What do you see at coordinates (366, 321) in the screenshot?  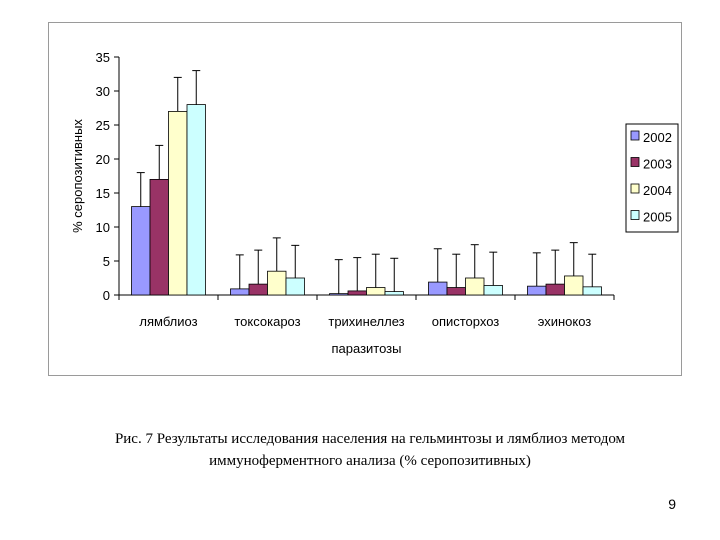 I see `x-tick-label: трихинеллез` at bounding box center [366, 321].